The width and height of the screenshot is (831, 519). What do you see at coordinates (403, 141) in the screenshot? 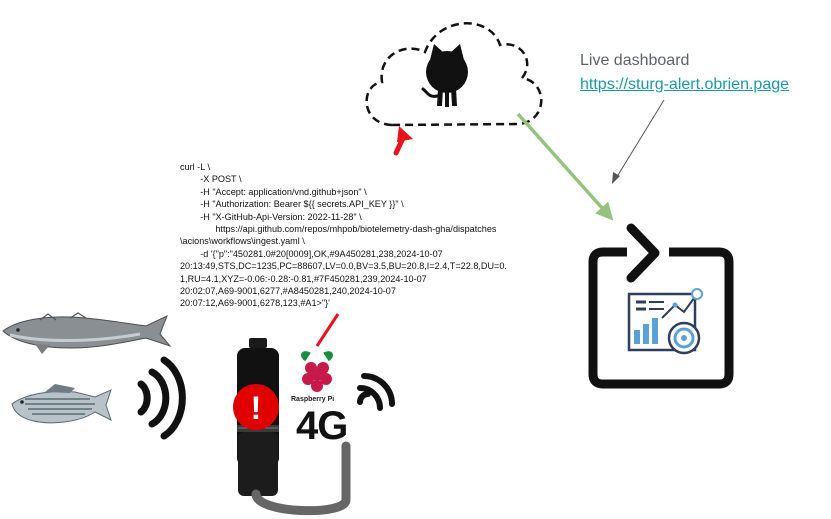
I see `red-arrow-into-cloud` at bounding box center [403, 141].